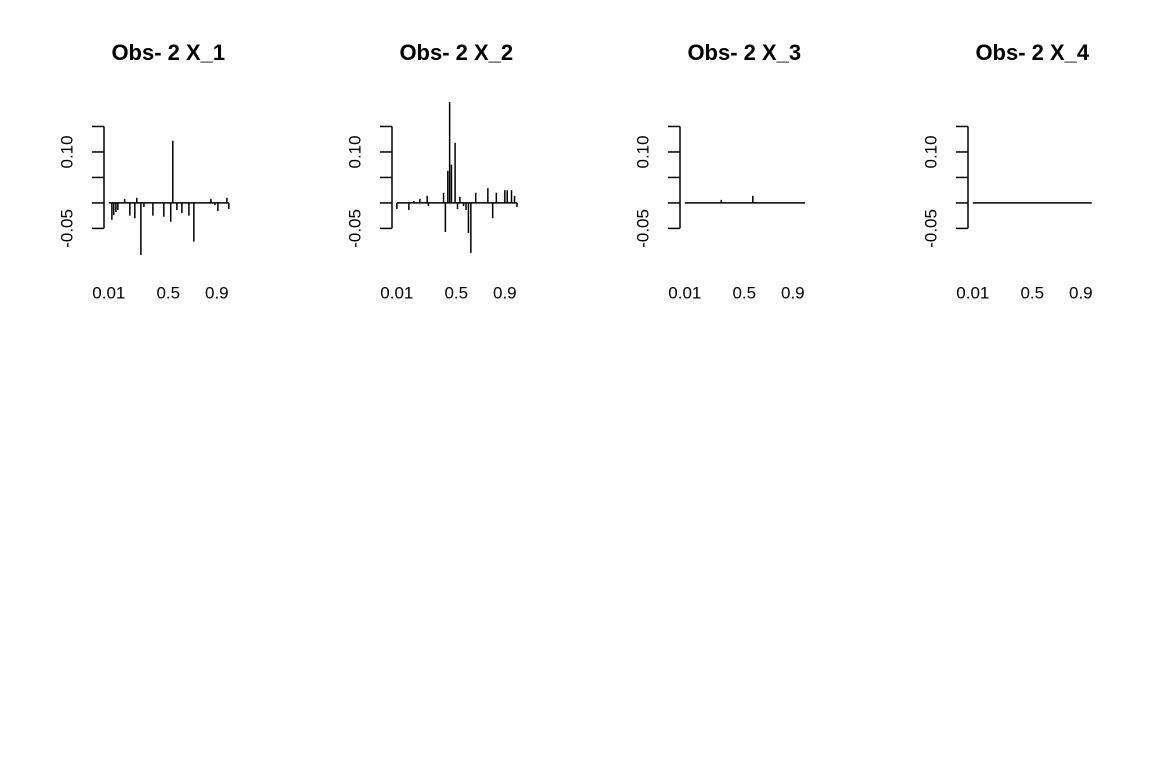  What do you see at coordinates (143, 171) in the screenshot?
I see `panel: Obs- 2 X_1 -0.05 0.10 0.01 0.5 0.9` at bounding box center [143, 171].